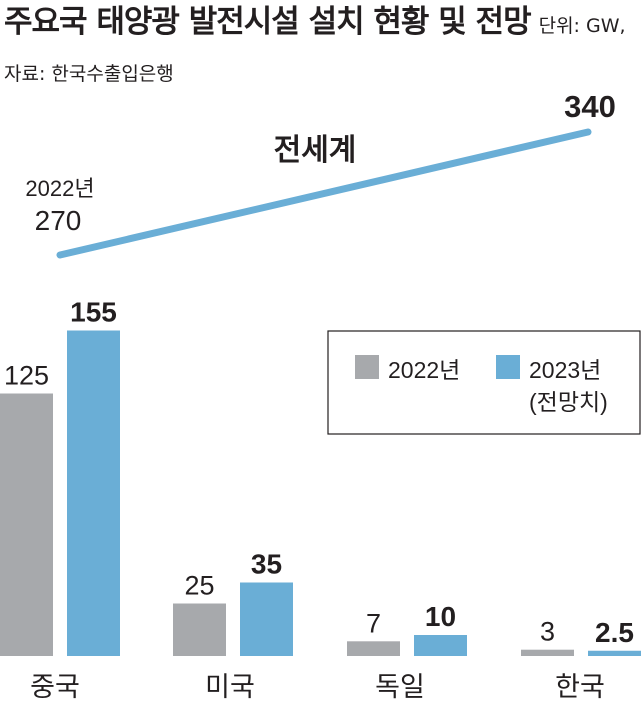  I want to click on bar-value-2023-0: 155, so click(93, 312).